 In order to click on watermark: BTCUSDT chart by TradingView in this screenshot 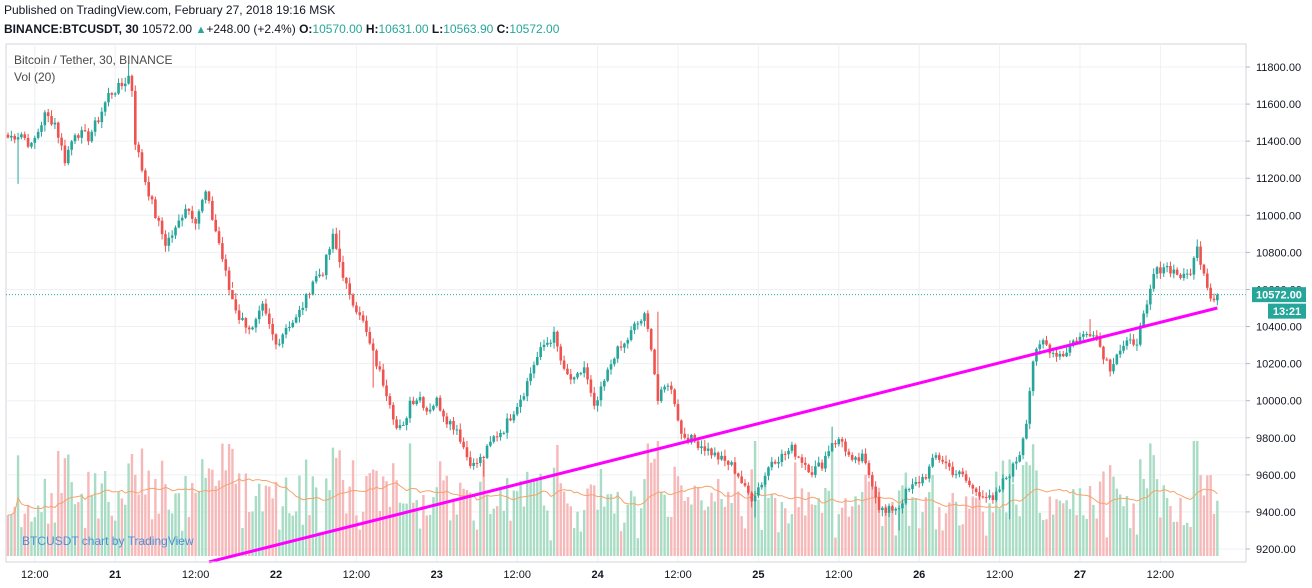, I will do `click(108, 541)`.